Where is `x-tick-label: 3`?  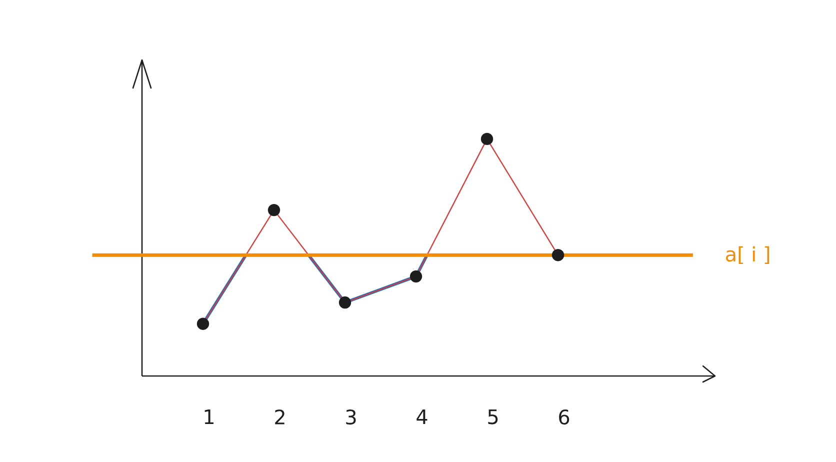
x-tick-label: 3 is located at coordinates (351, 417).